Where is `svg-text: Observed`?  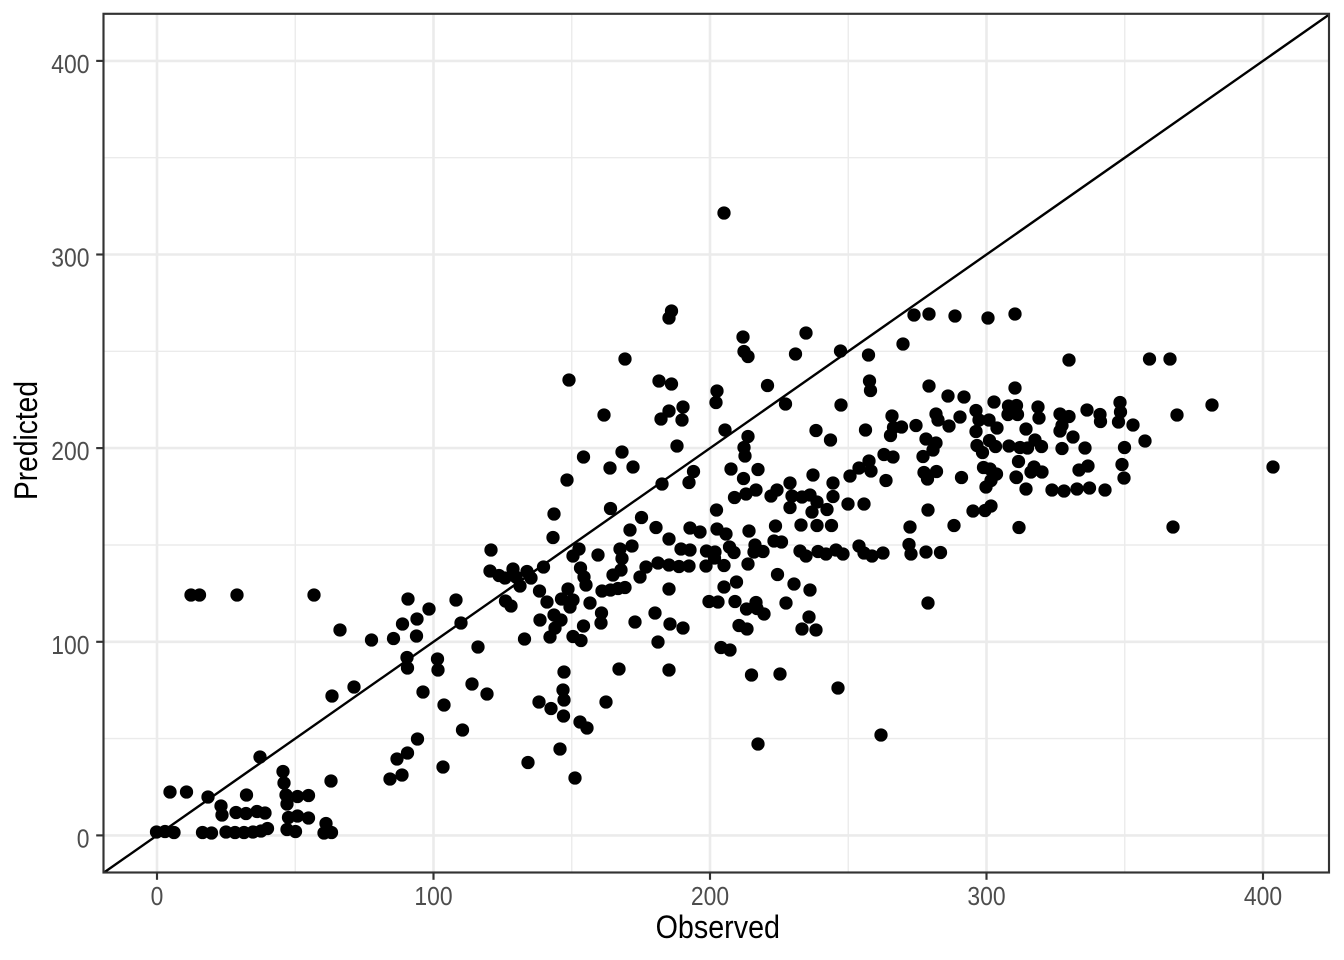 svg-text: Observed is located at coordinates (718, 927).